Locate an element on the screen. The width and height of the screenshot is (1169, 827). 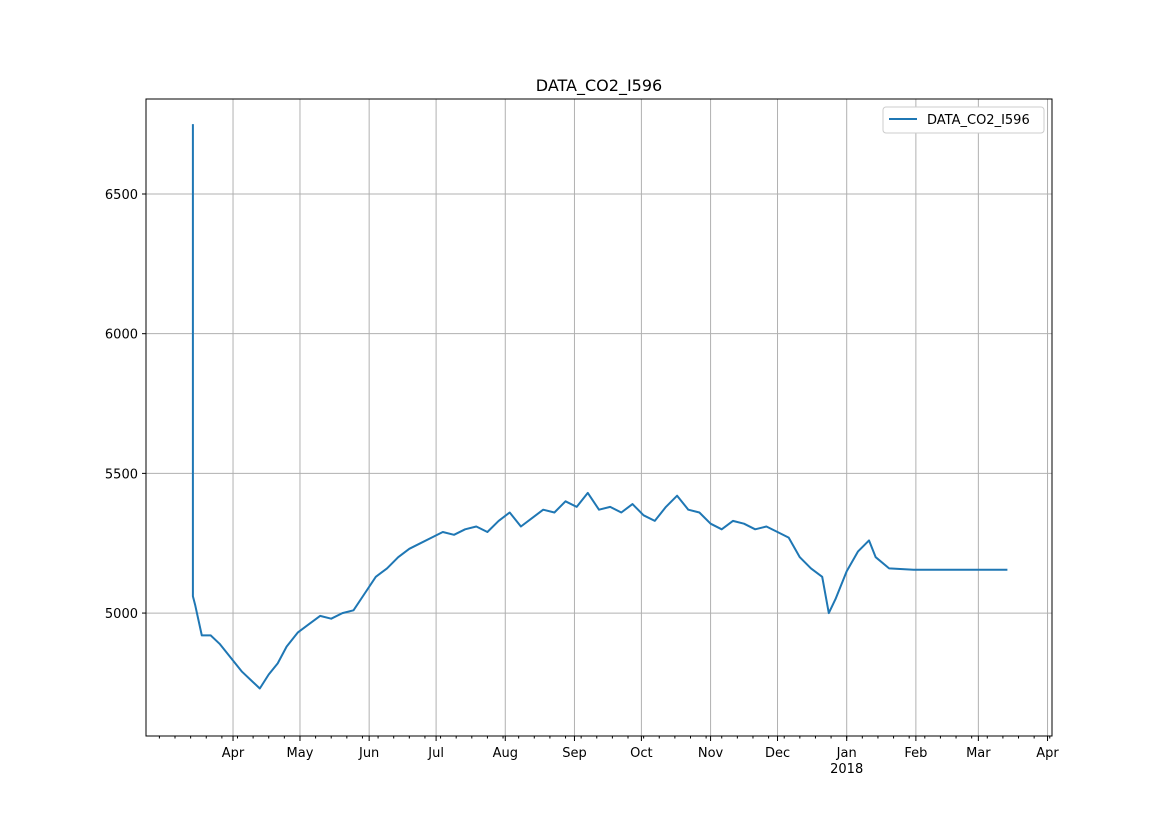
legend: DATA_CO2_I596 is located at coordinates (963, 120).